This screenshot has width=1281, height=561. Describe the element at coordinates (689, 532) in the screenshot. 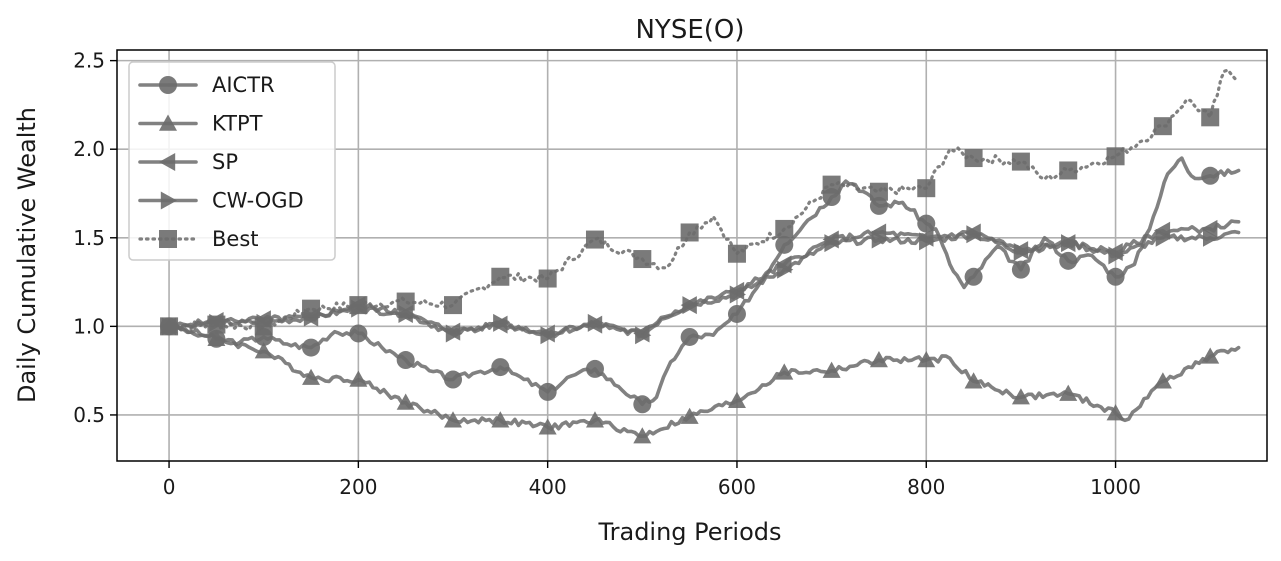

I see `x-axis-title: Trading Periods` at that location.